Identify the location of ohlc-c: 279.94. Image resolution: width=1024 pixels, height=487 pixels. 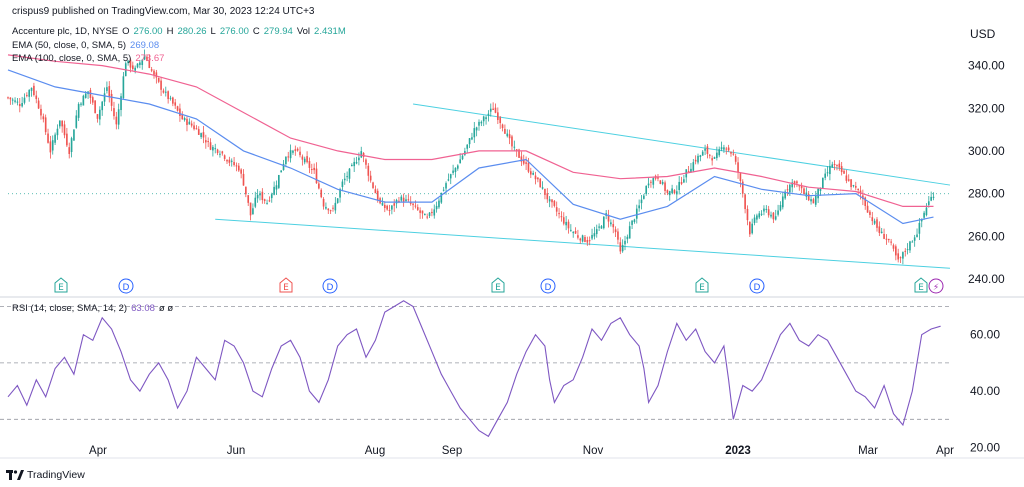
(278, 31).